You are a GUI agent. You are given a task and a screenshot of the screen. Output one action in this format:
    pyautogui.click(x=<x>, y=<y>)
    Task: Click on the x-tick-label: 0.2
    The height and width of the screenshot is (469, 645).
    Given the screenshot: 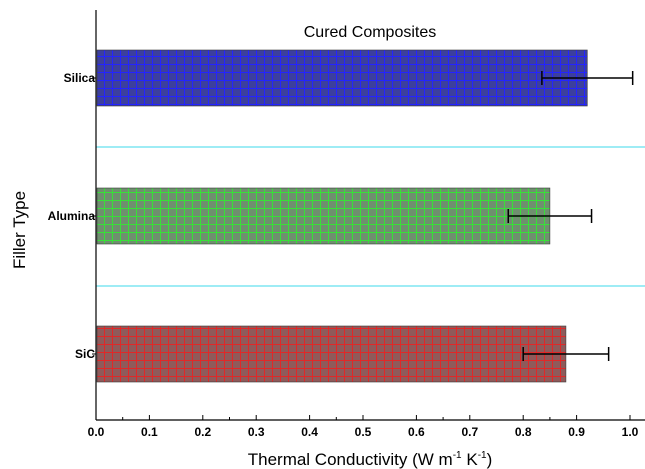 What is the action you would take?
    pyautogui.click(x=202, y=432)
    